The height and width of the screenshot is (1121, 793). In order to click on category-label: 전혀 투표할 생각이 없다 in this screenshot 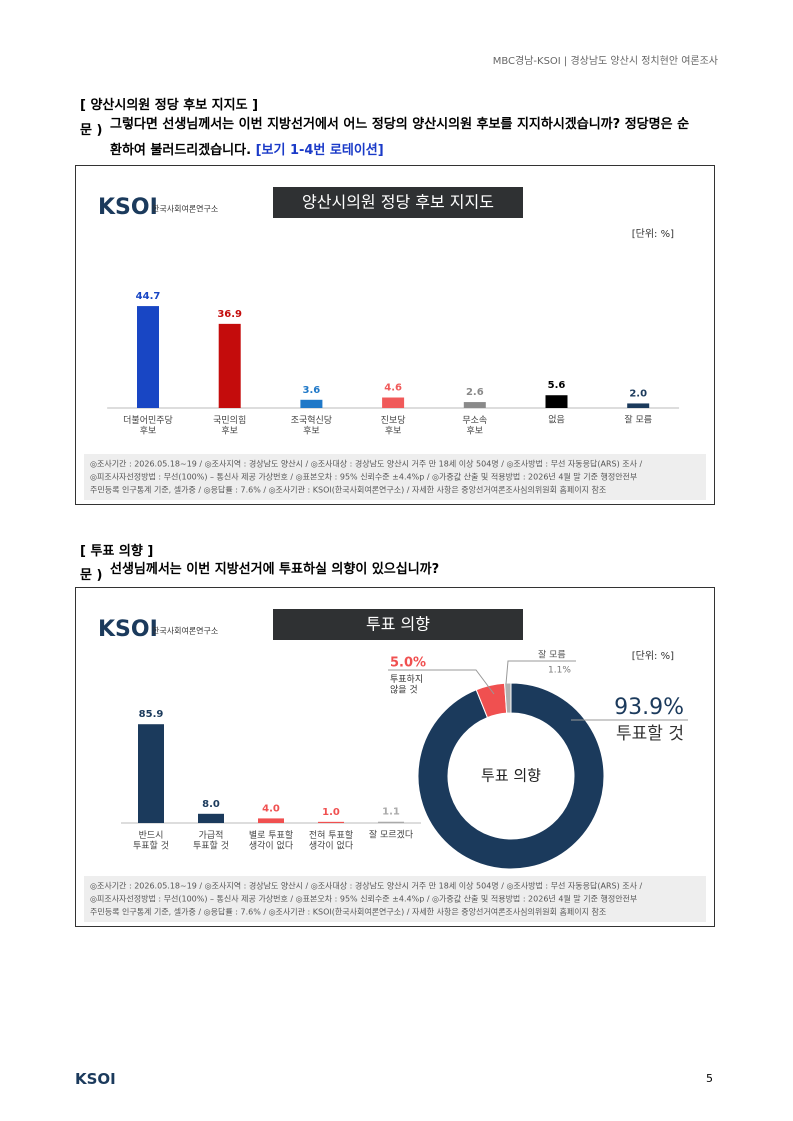, I will do `click(331, 840)`.